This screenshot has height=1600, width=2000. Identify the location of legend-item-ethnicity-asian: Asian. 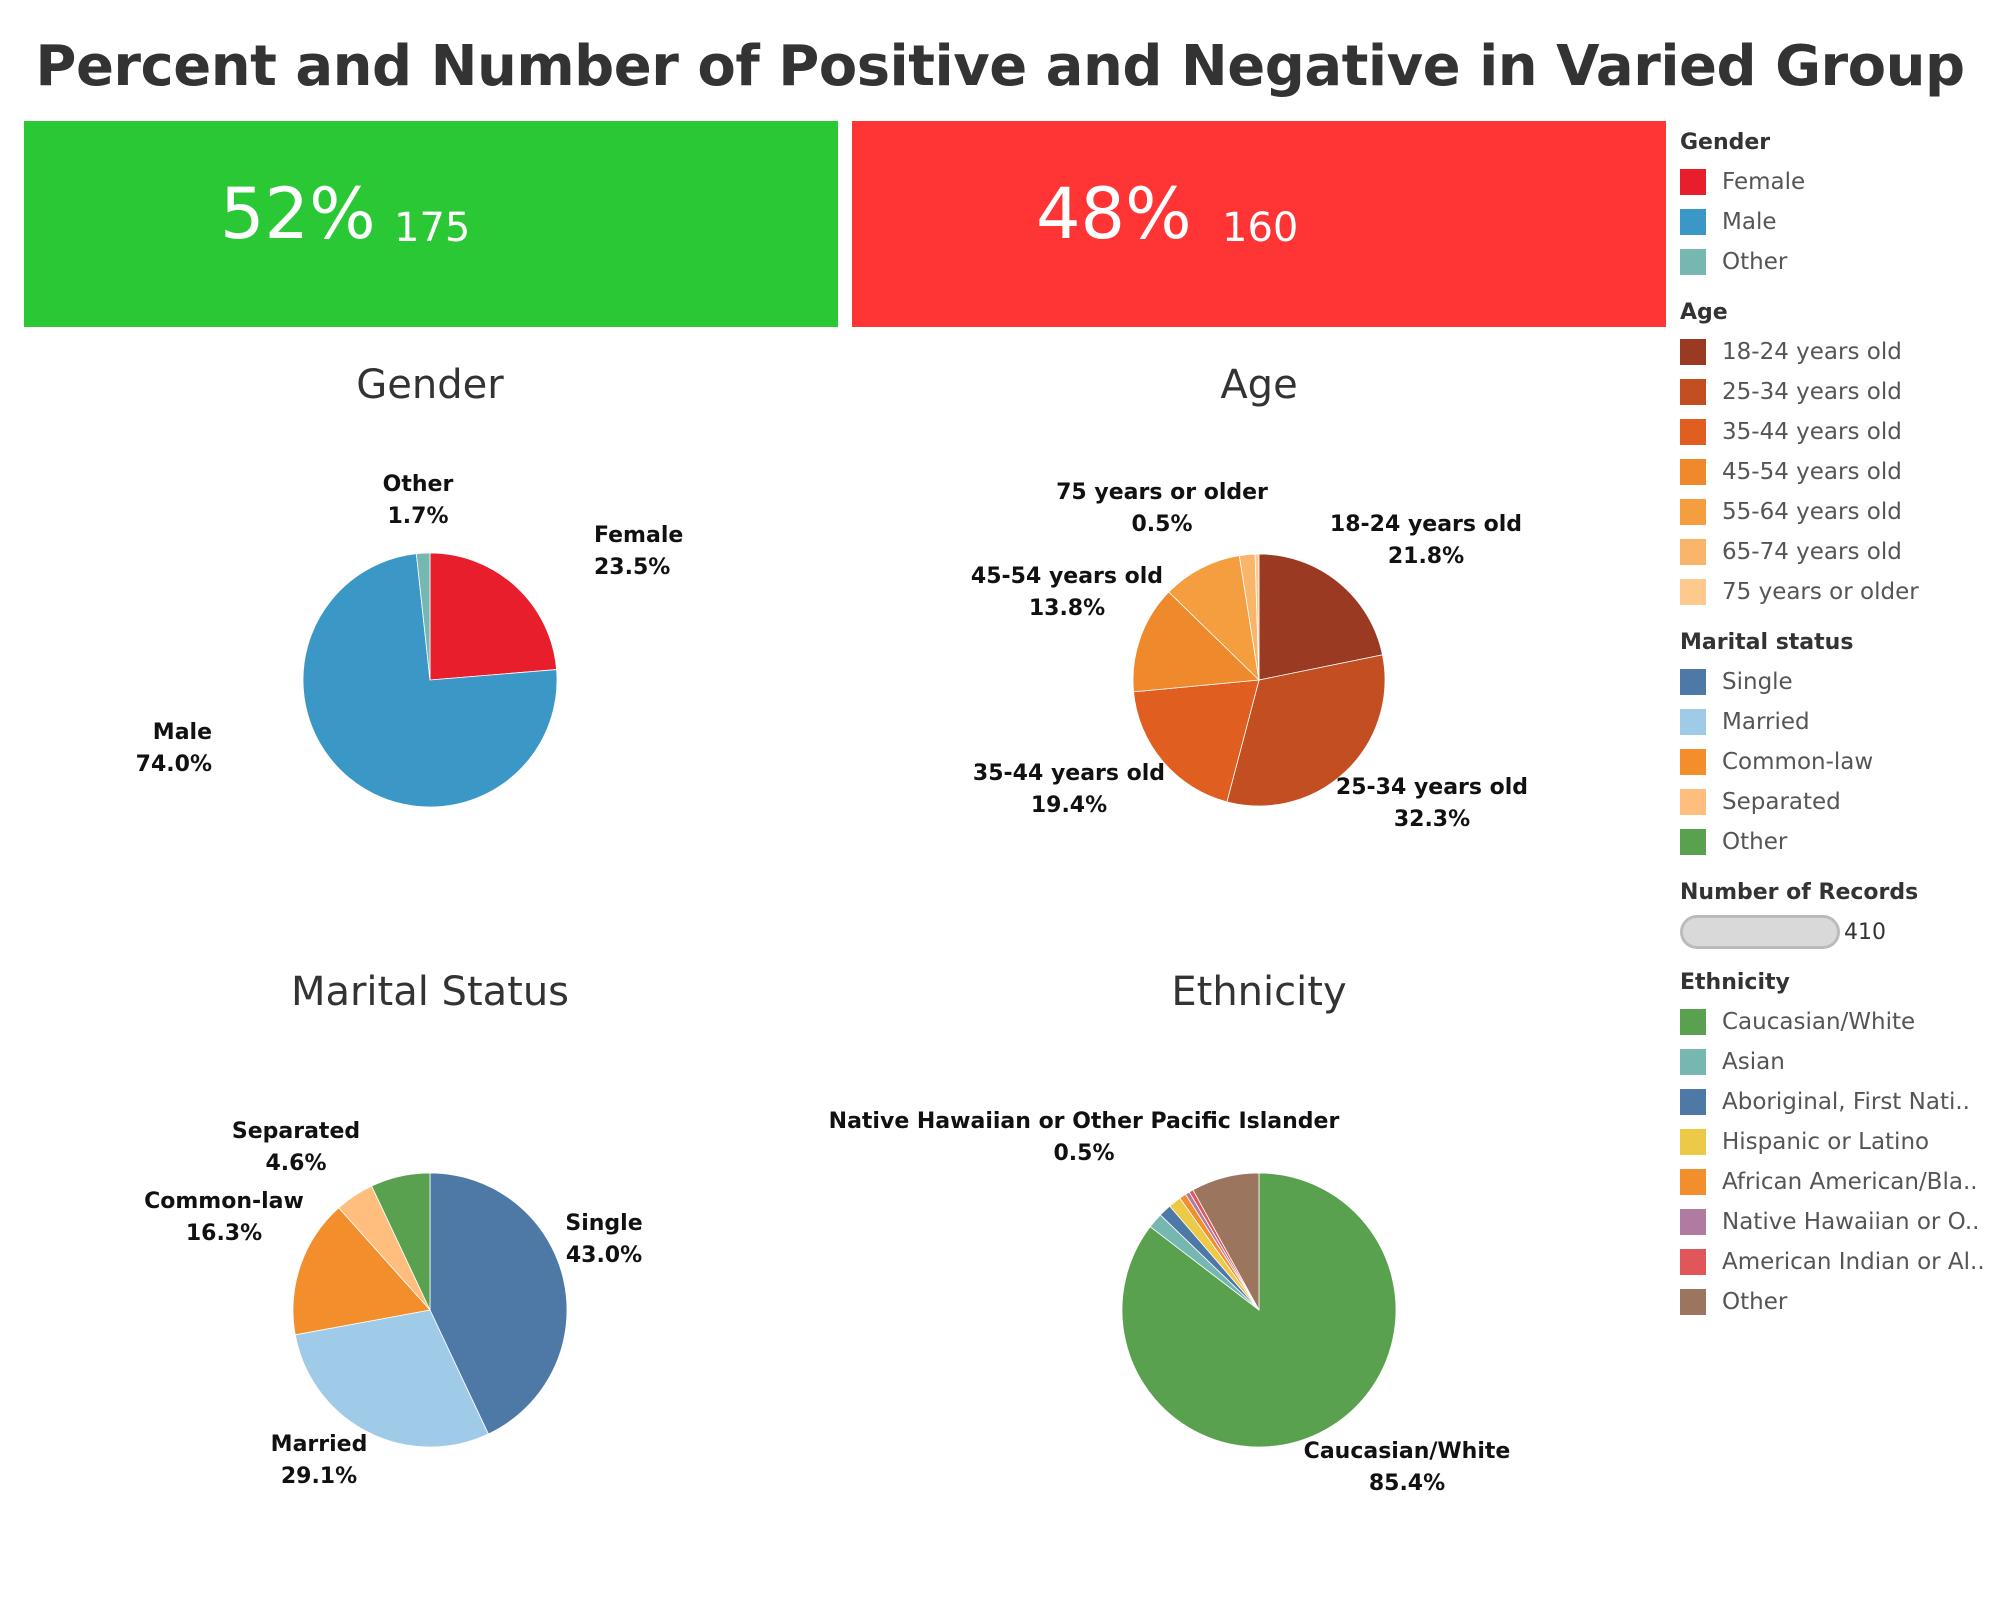
(1840, 1062).